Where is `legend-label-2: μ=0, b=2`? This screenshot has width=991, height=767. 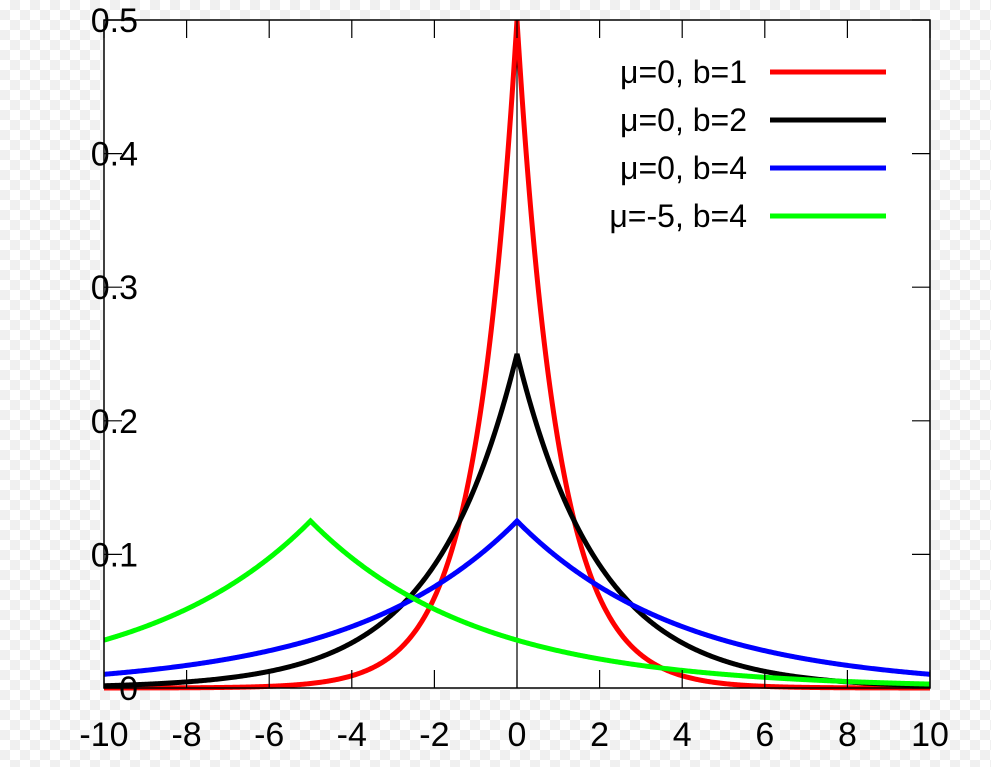 legend-label-2: μ=0, b=2 is located at coordinates (683, 120).